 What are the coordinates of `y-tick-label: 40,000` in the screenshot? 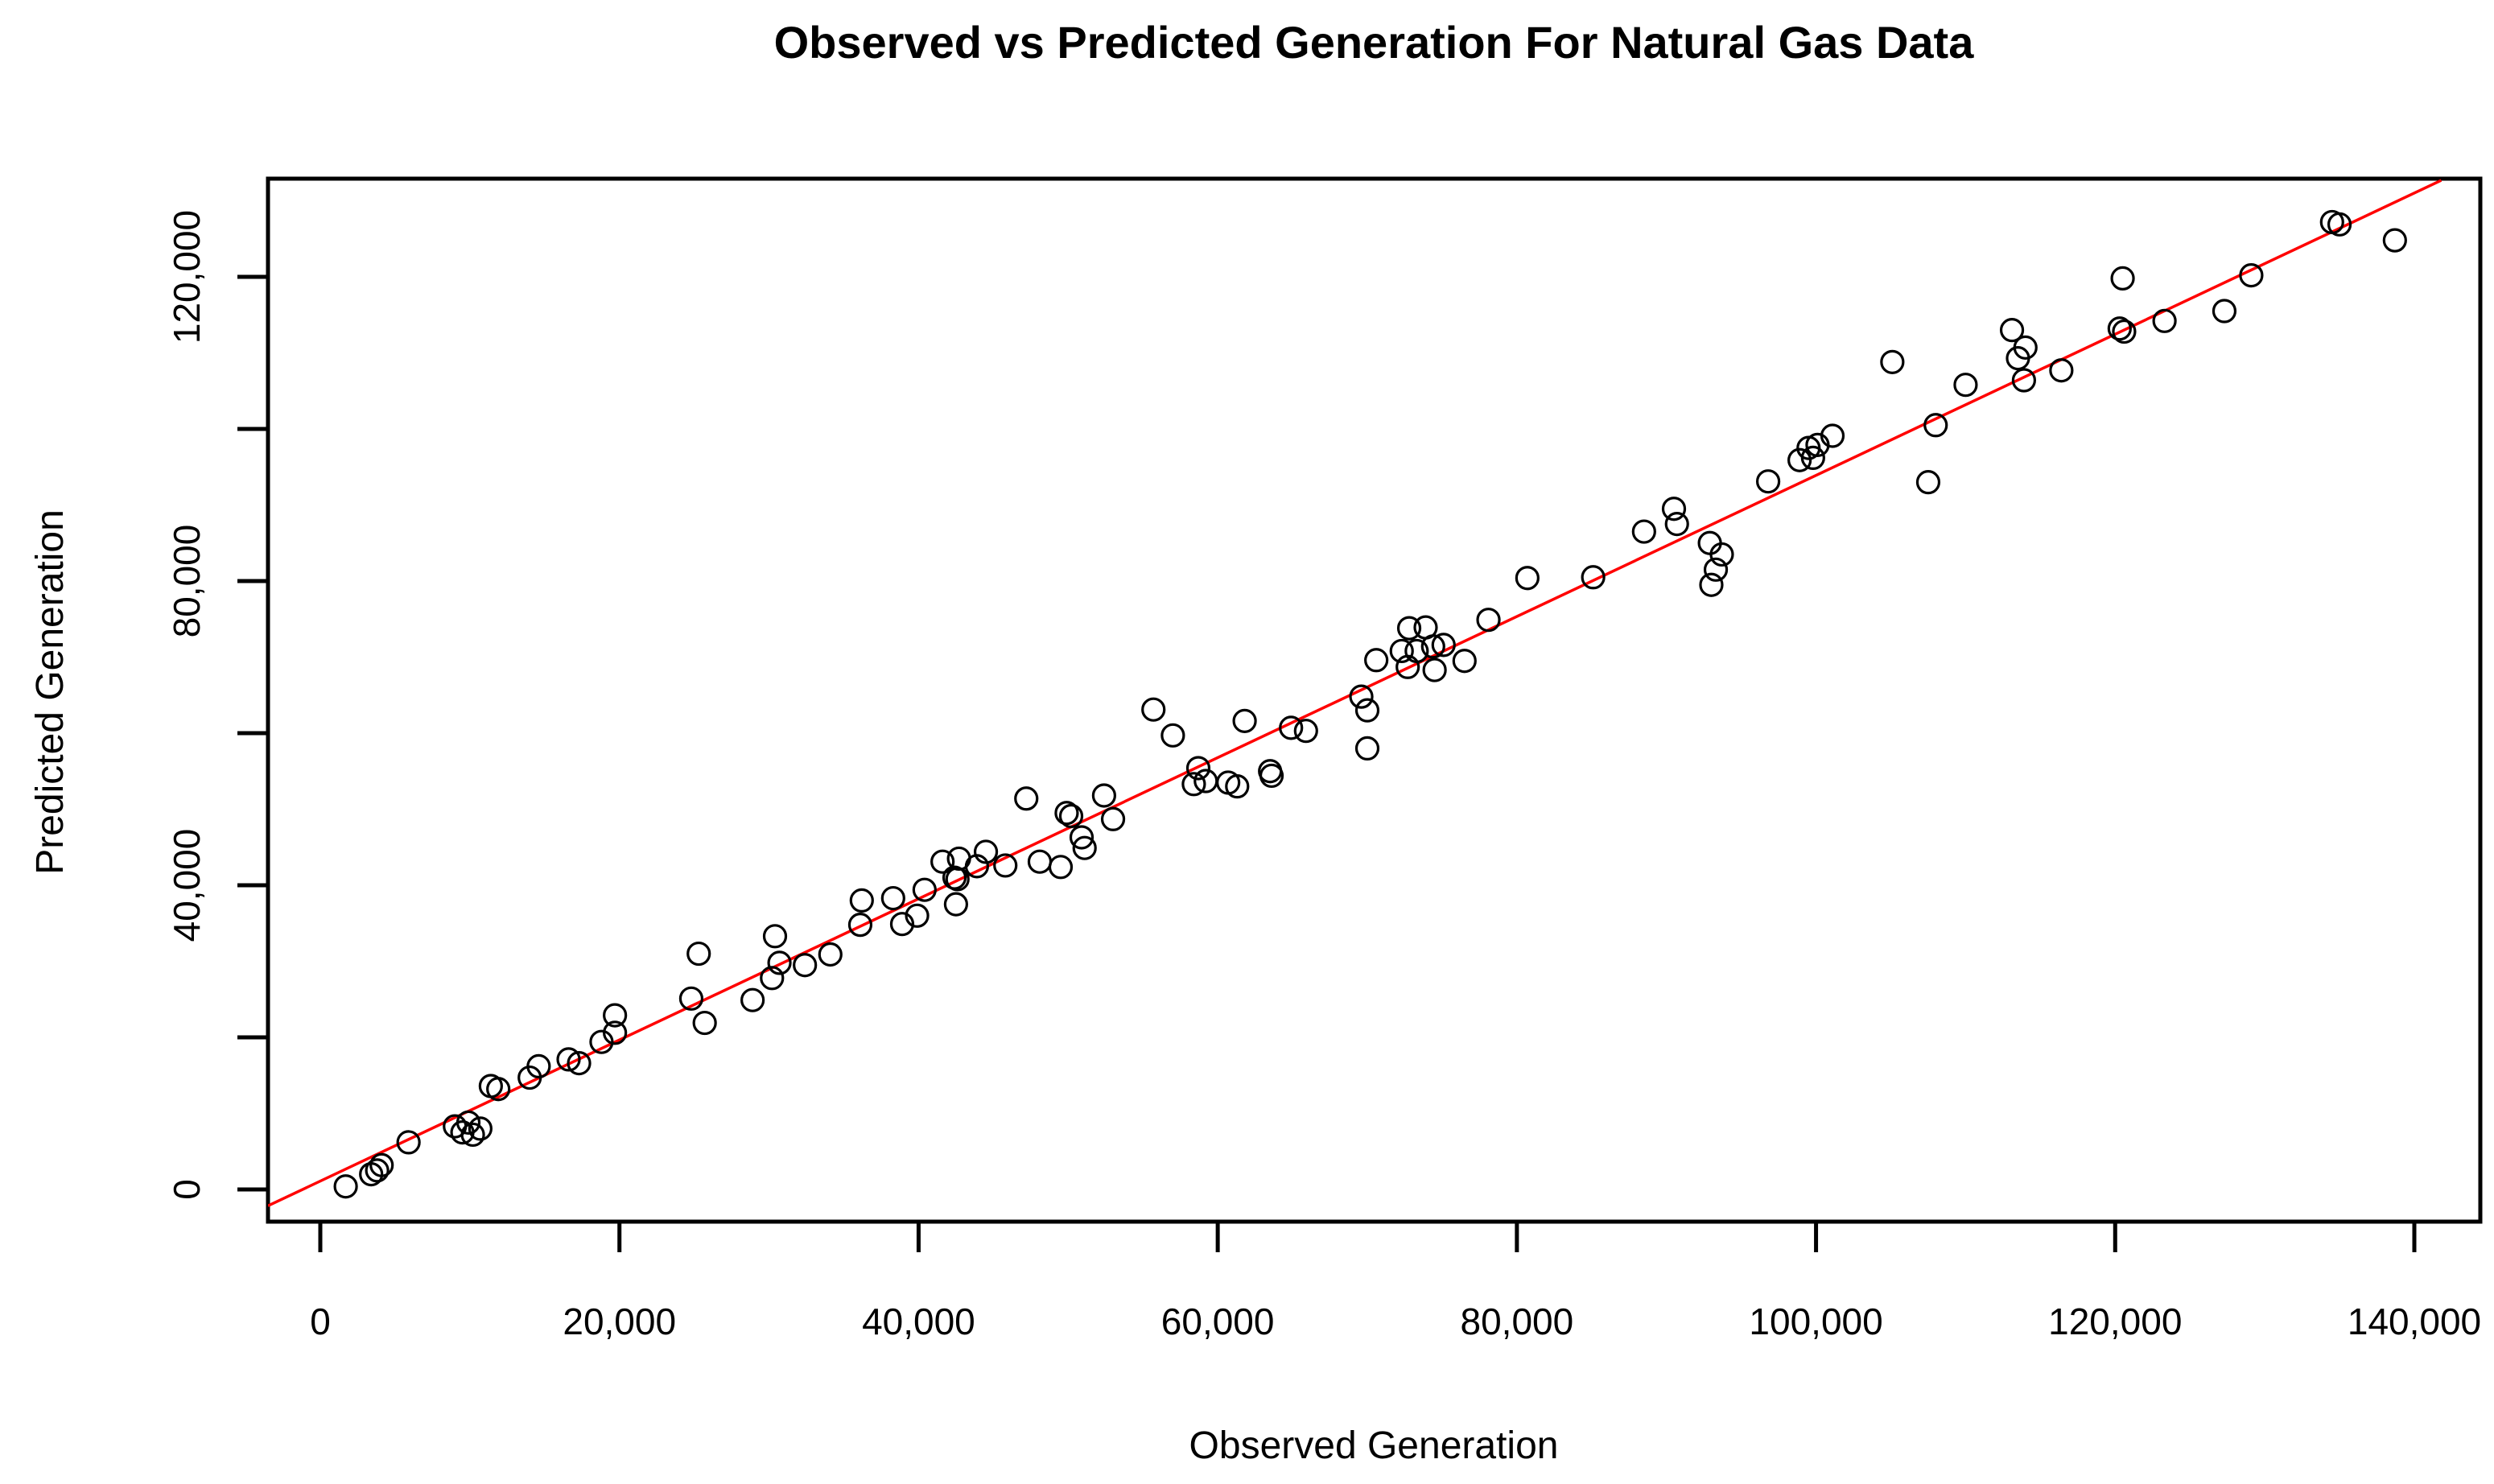 It's located at (187, 885).